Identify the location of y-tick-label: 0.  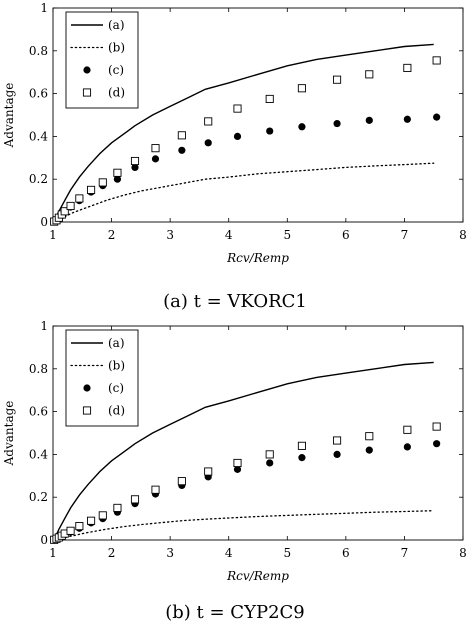
(44, 222).